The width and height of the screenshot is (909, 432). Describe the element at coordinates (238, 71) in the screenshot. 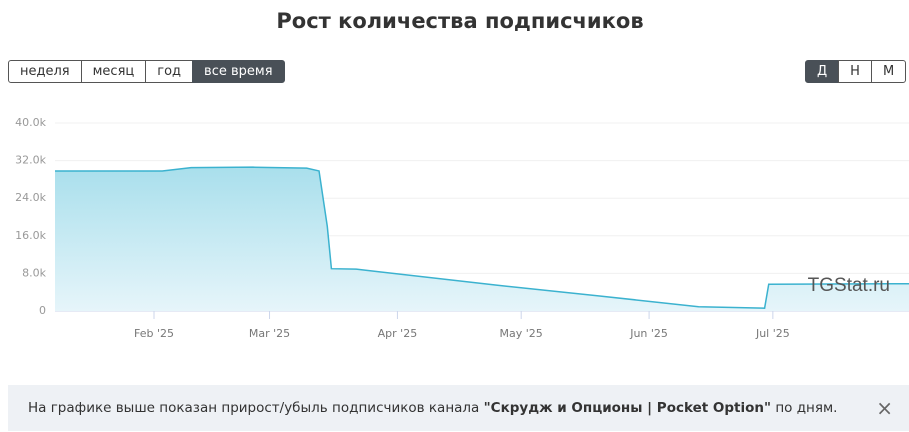

I see `toggle-button: все время` at that location.